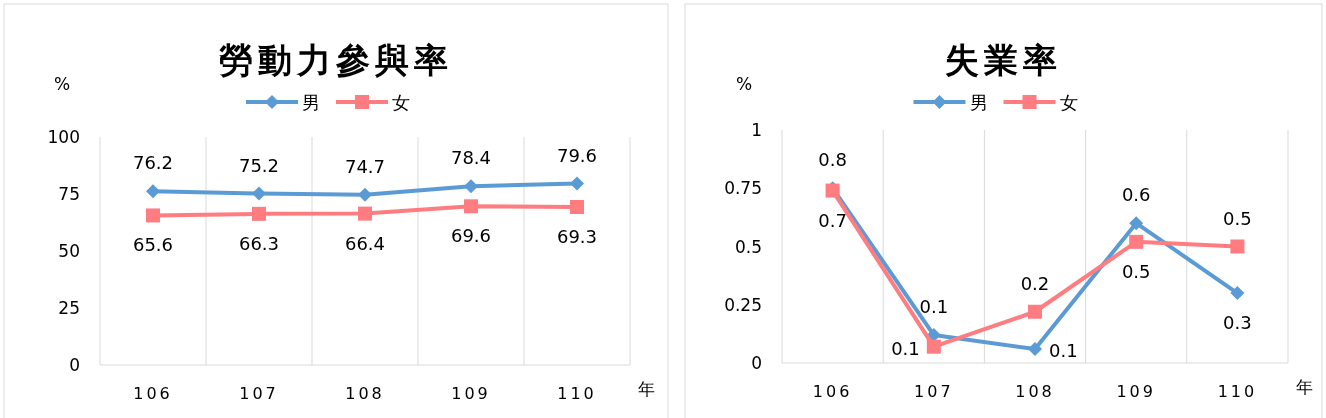 This screenshot has height=418, width=1326. I want to click on data-label: 78.4, so click(471, 158).